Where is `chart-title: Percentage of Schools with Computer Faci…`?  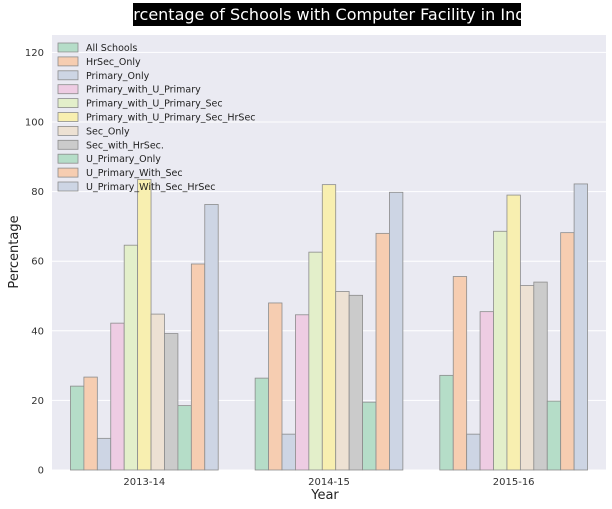
chart-title: Percentage of Schools with Computer Faci… is located at coordinates (326, 14).